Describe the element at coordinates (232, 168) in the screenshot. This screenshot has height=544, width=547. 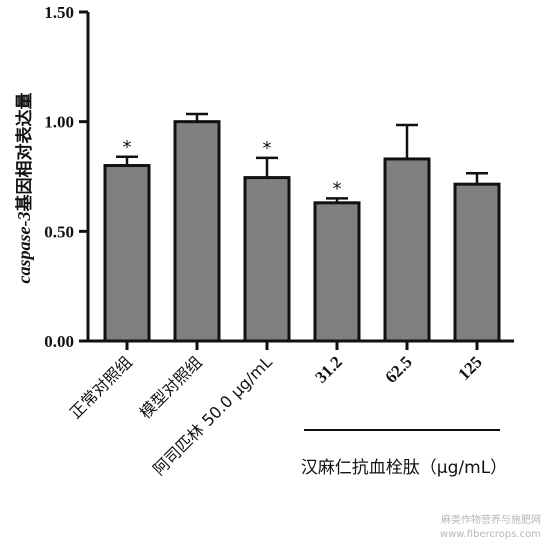
I see `significance-marks: * * *` at that location.